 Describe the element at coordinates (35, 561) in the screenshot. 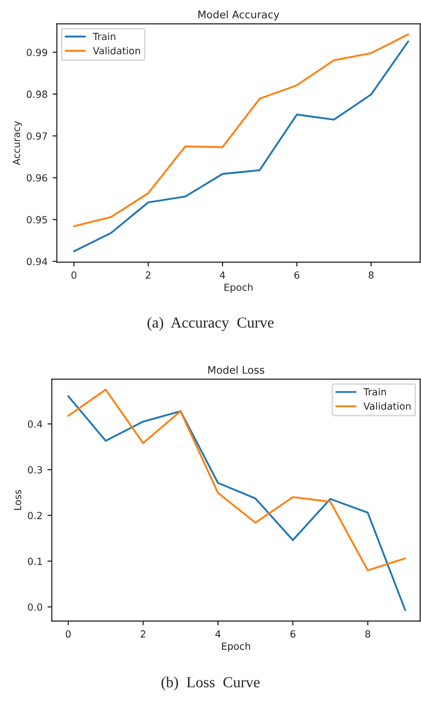

I see `y-tick-label: 0.1` at that location.